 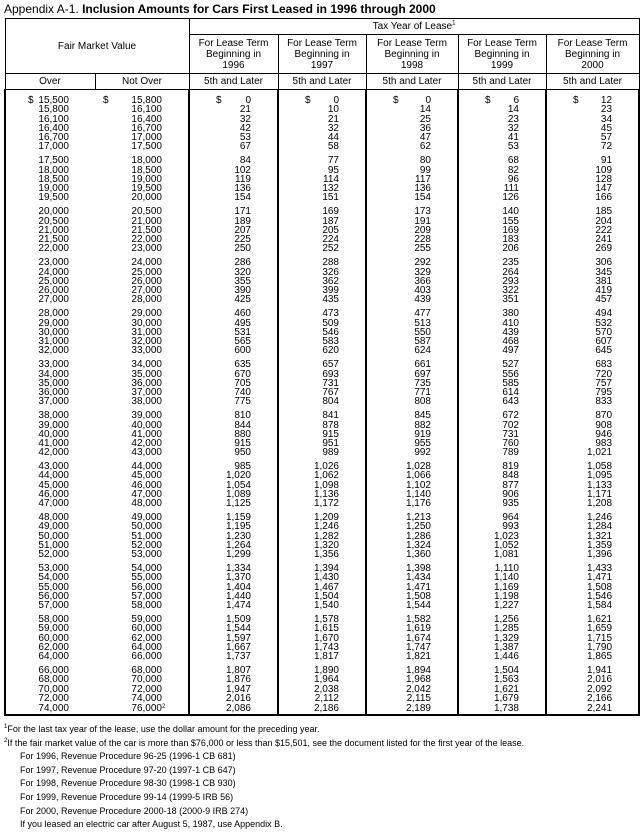 I want to click on amount-cell: 845, so click(x=412, y=416).